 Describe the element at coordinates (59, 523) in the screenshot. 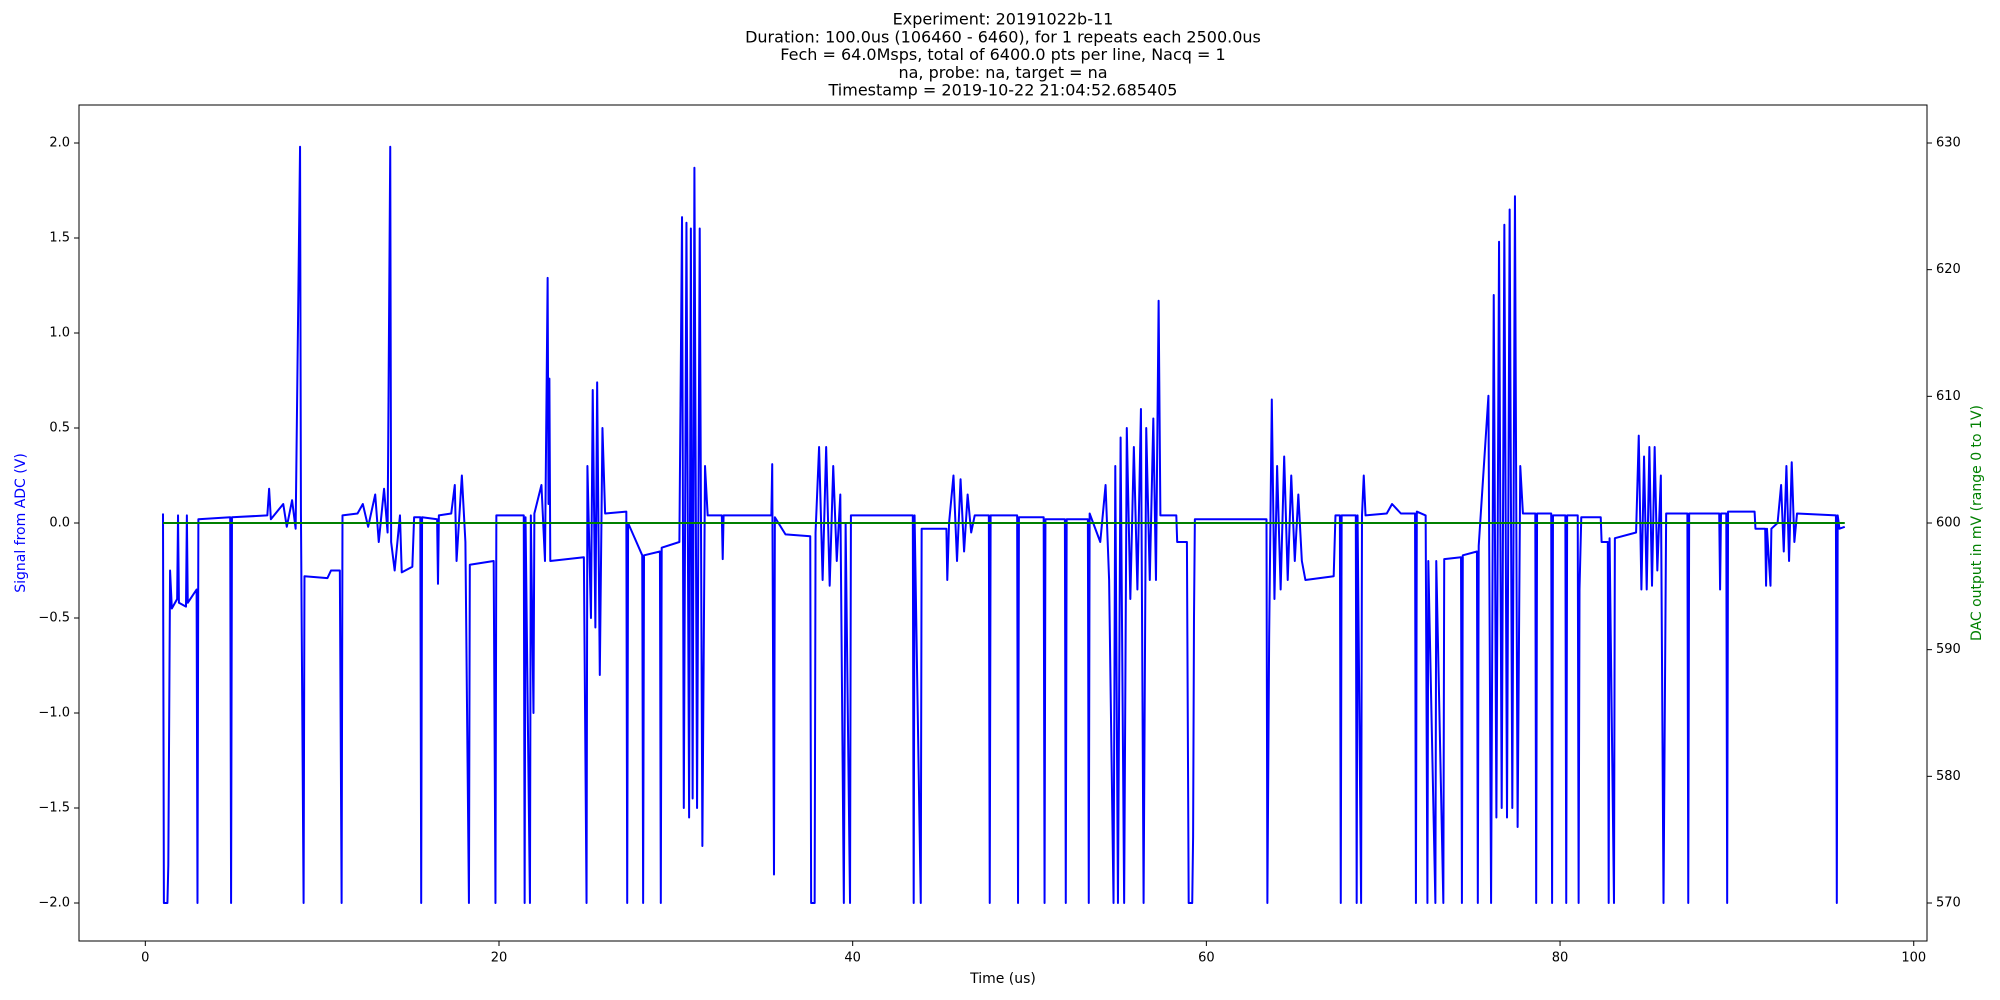

I see `y-tick-label: 0.0` at that location.